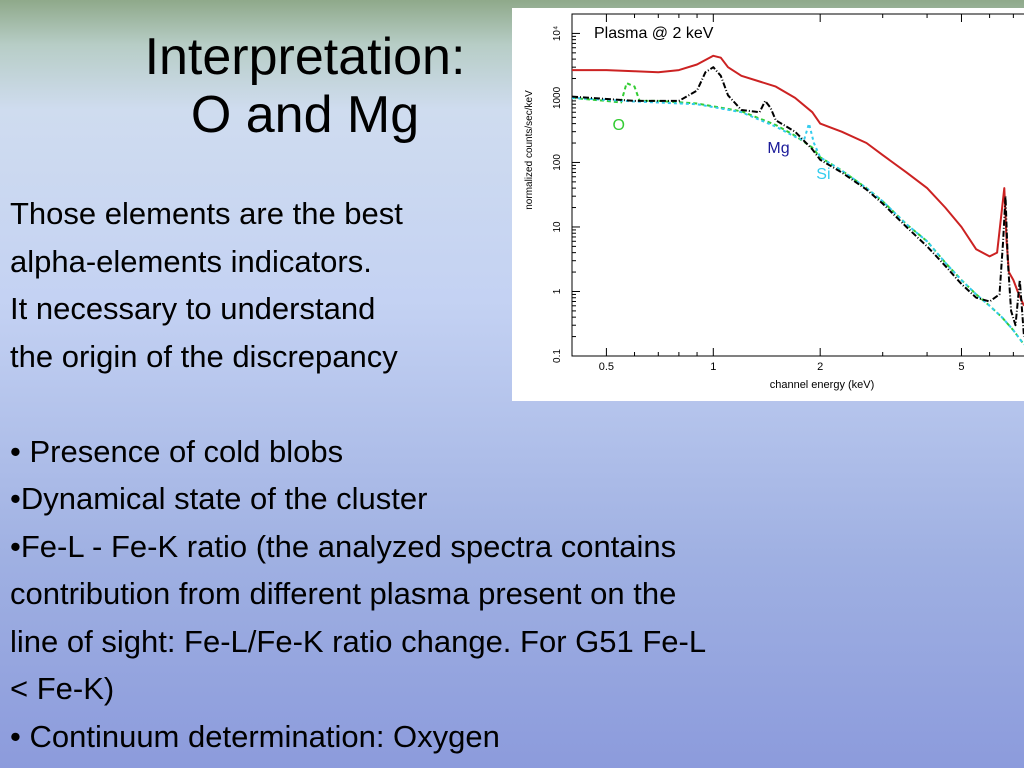 This screenshot has height=768, width=1024. What do you see at coordinates (654, 33) in the screenshot?
I see `chart-title: Plasma @ 2 keV` at bounding box center [654, 33].